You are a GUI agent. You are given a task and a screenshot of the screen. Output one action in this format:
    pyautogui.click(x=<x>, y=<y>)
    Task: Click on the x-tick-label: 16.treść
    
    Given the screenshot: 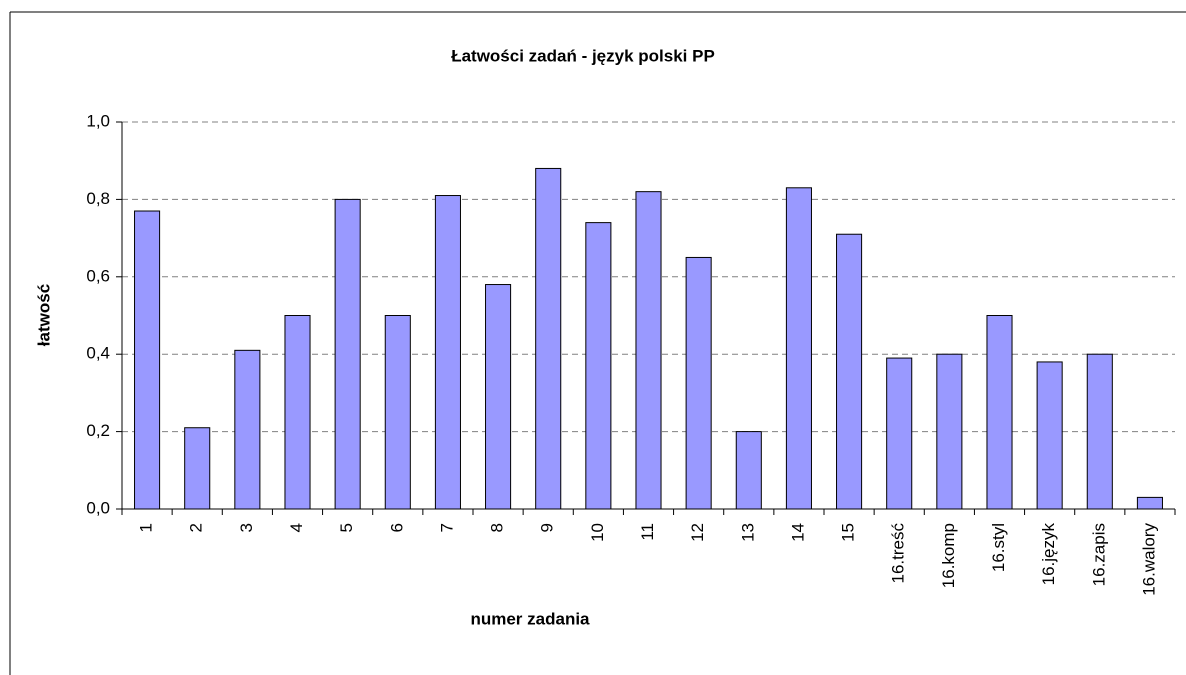 What is the action you would take?
    pyautogui.click(x=898, y=553)
    